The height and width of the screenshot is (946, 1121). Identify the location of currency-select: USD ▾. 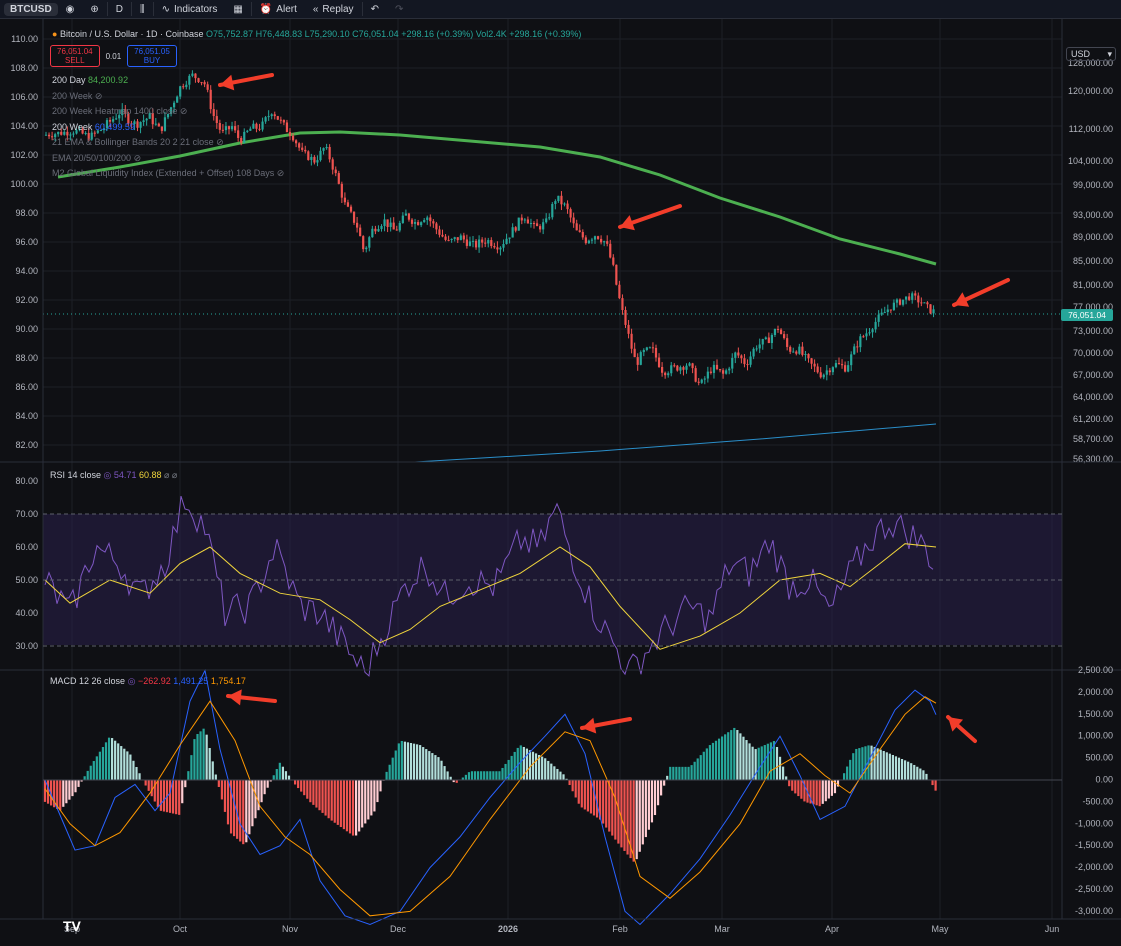
(1091, 54).